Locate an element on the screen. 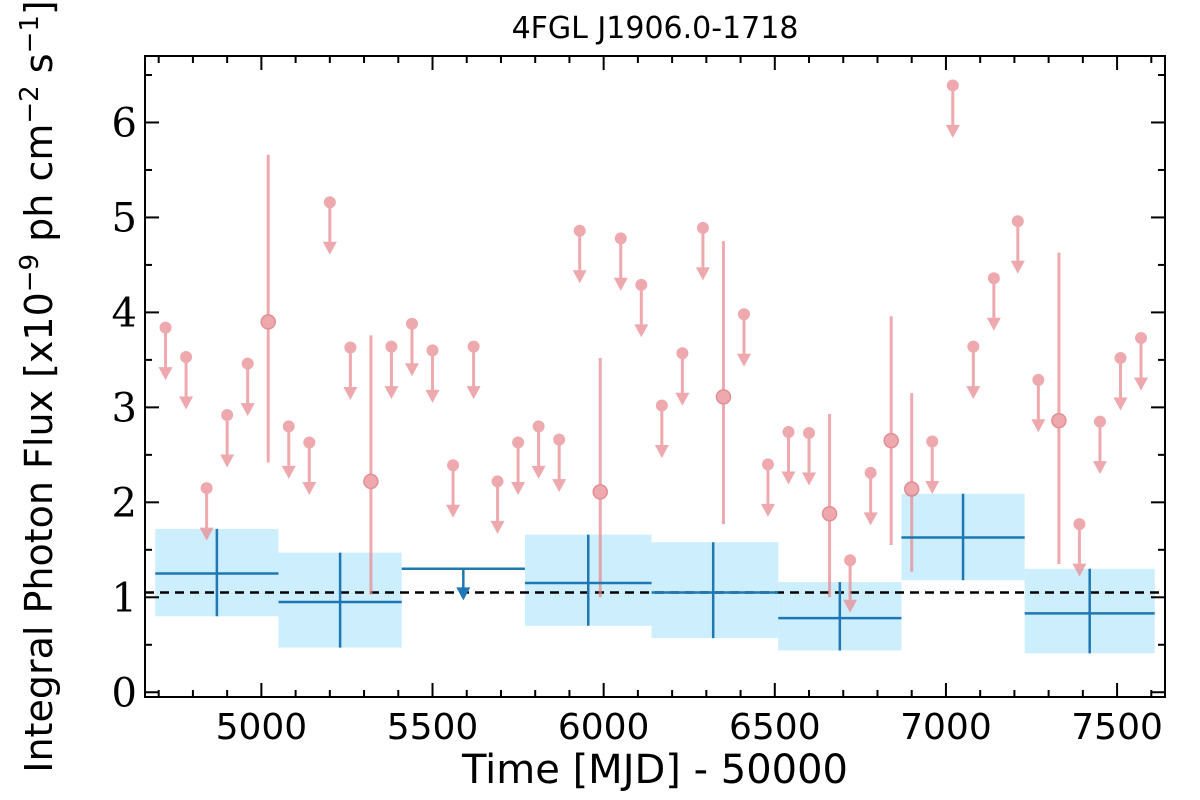 The image size is (1200, 800). y-axis-label-units: ph cm is located at coordinates (39, 189).